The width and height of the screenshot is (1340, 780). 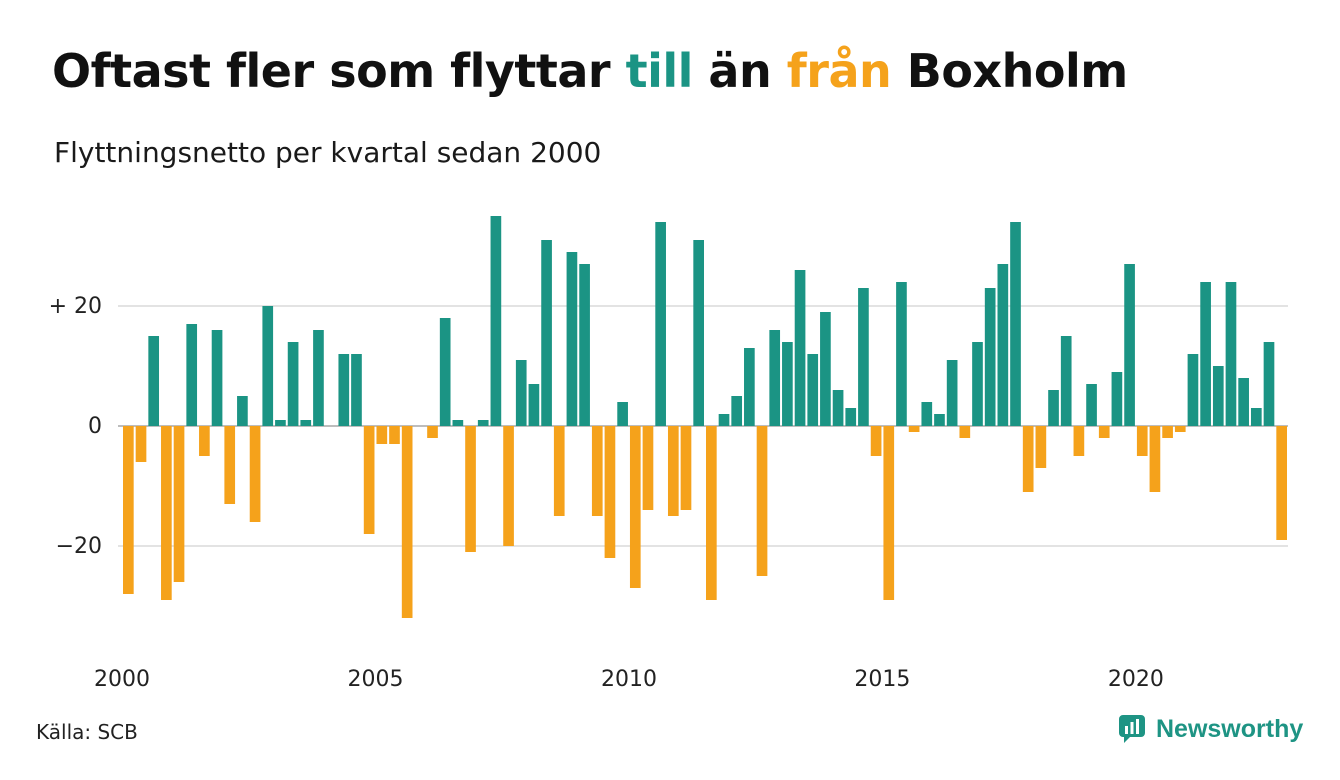 What do you see at coordinates (1009, 71) in the screenshot?
I see `title-part-3: Boxholm` at bounding box center [1009, 71].